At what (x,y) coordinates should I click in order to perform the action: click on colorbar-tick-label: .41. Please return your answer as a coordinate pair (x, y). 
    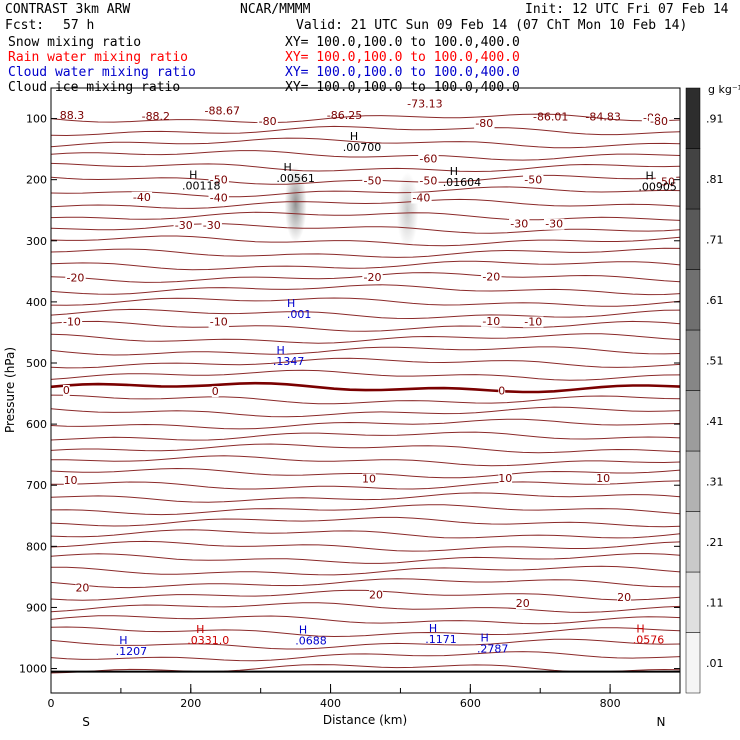
    Looking at the image, I should click on (715, 421).